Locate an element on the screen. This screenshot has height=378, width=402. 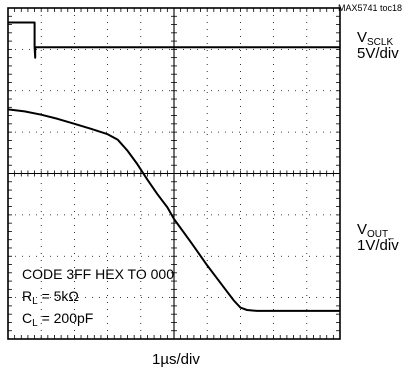
time-scale-label: 1µs/div is located at coordinates (176, 359).